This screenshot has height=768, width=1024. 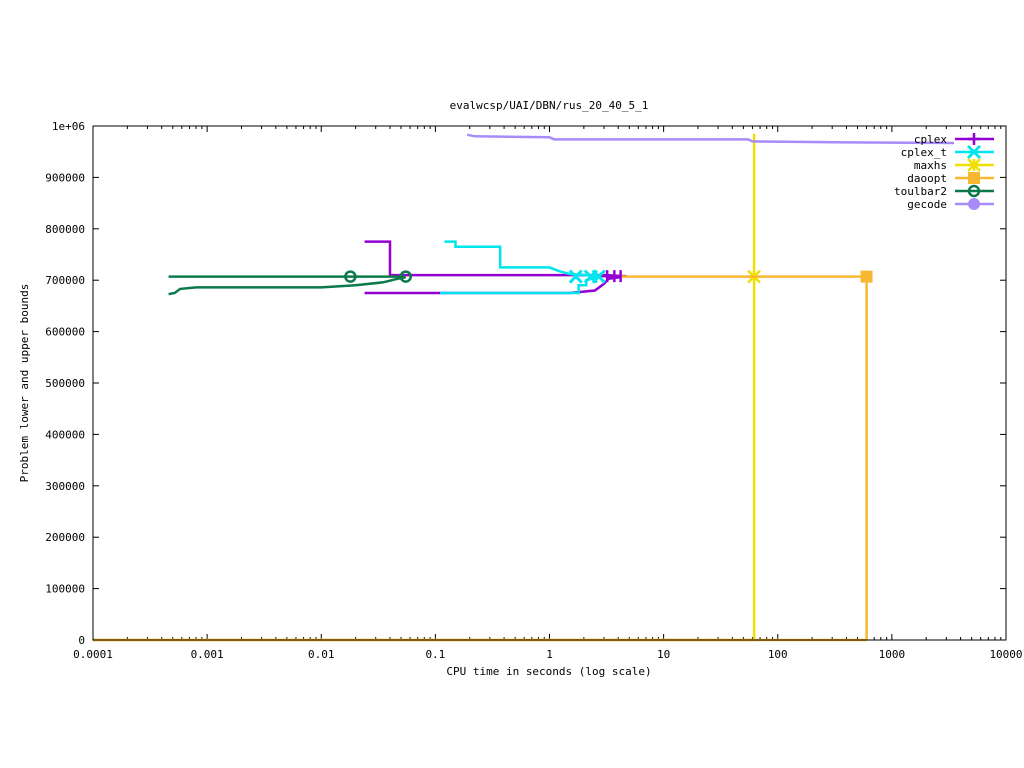 What do you see at coordinates (521, 259) in the screenshot?
I see `series-line-cplex_t` at bounding box center [521, 259].